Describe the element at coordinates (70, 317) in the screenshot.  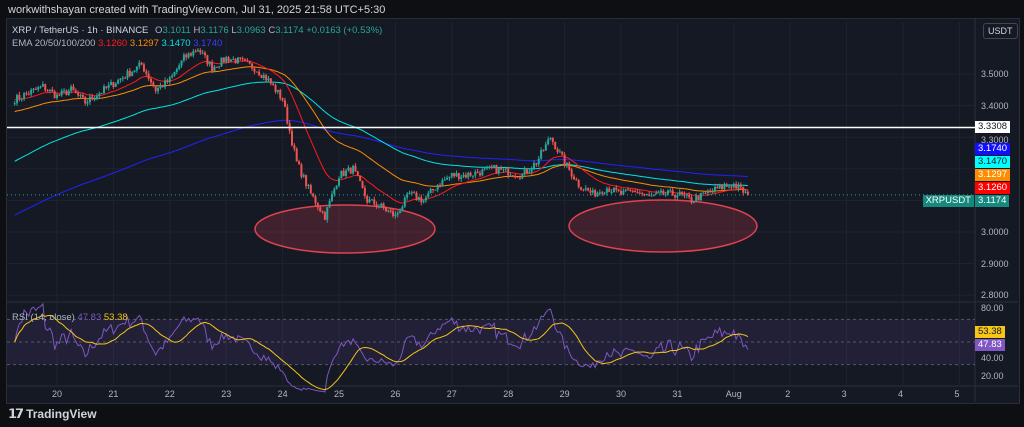
I see `rsi-legend: RSI (14, close) 47.83 53.38` at that location.